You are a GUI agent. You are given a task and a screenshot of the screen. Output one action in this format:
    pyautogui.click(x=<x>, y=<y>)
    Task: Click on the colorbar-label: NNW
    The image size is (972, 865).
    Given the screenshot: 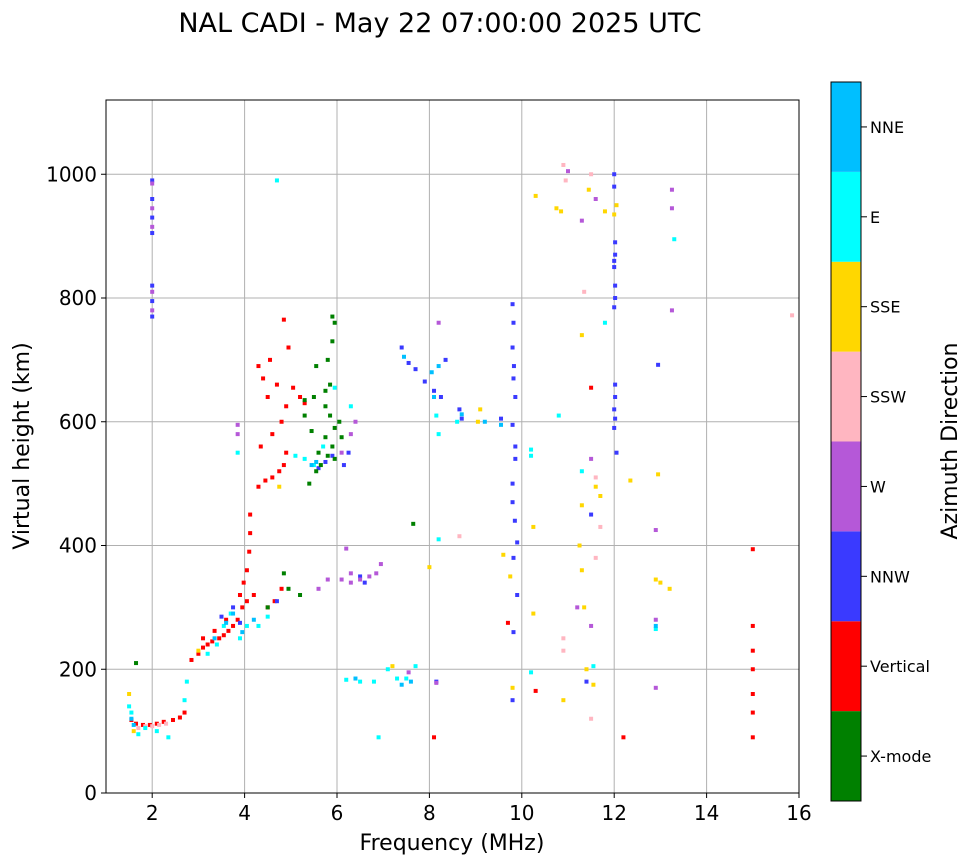 What is the action you would take?
    pyautogui.click(x=890, y=576)
    